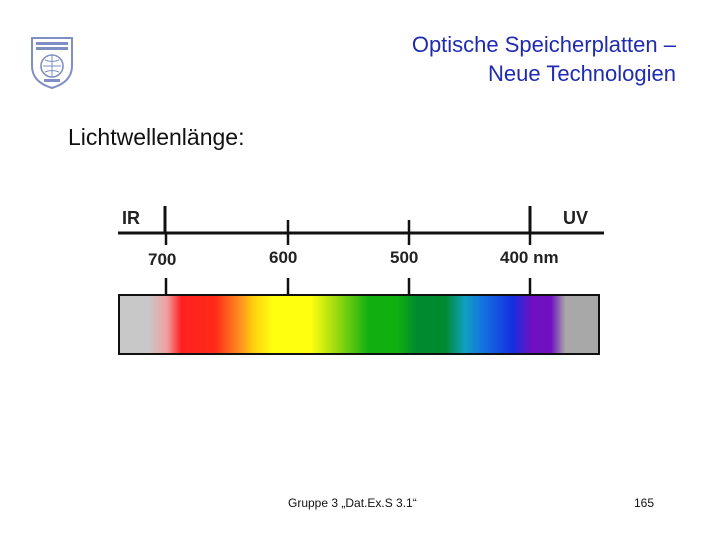  I want to click on spectrum-bar, so click(359, 324).